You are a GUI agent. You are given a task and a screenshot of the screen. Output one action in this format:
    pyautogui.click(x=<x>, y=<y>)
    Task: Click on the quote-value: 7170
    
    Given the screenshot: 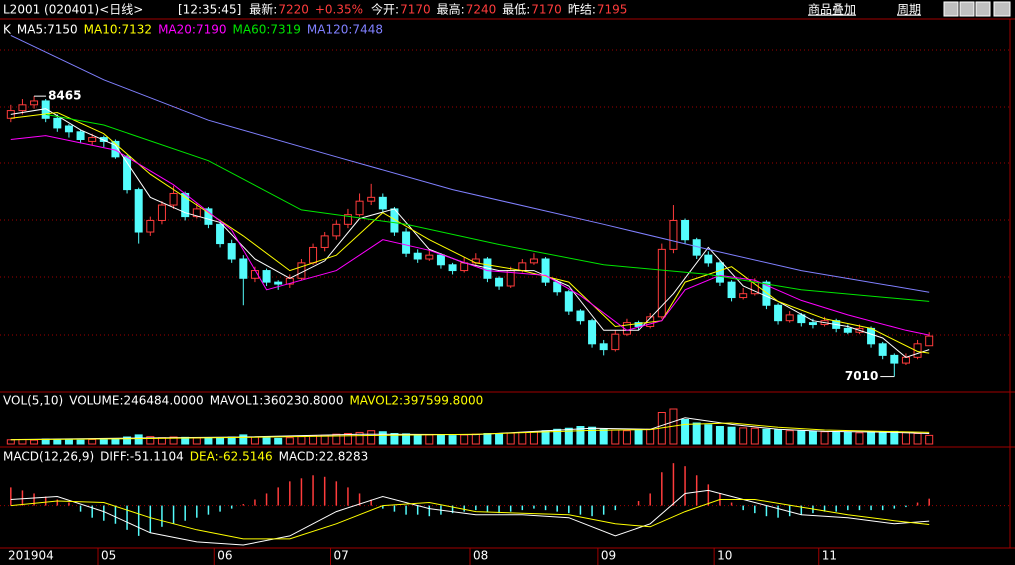 What is the action you would take?
    pyautogui.click(x=415, y=10)
    